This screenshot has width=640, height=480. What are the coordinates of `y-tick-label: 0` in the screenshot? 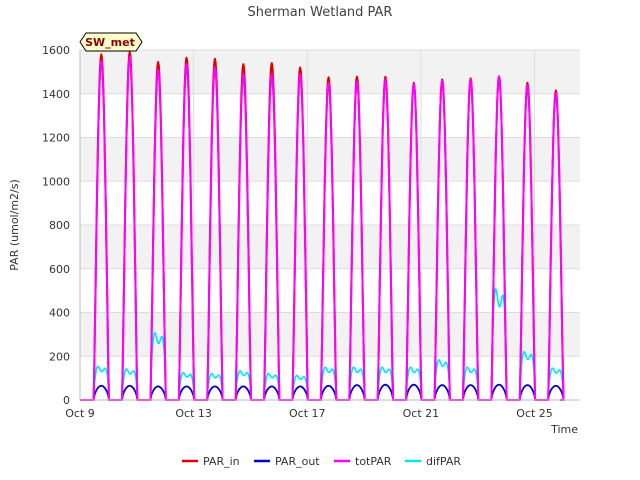 It's located at (66, 400).